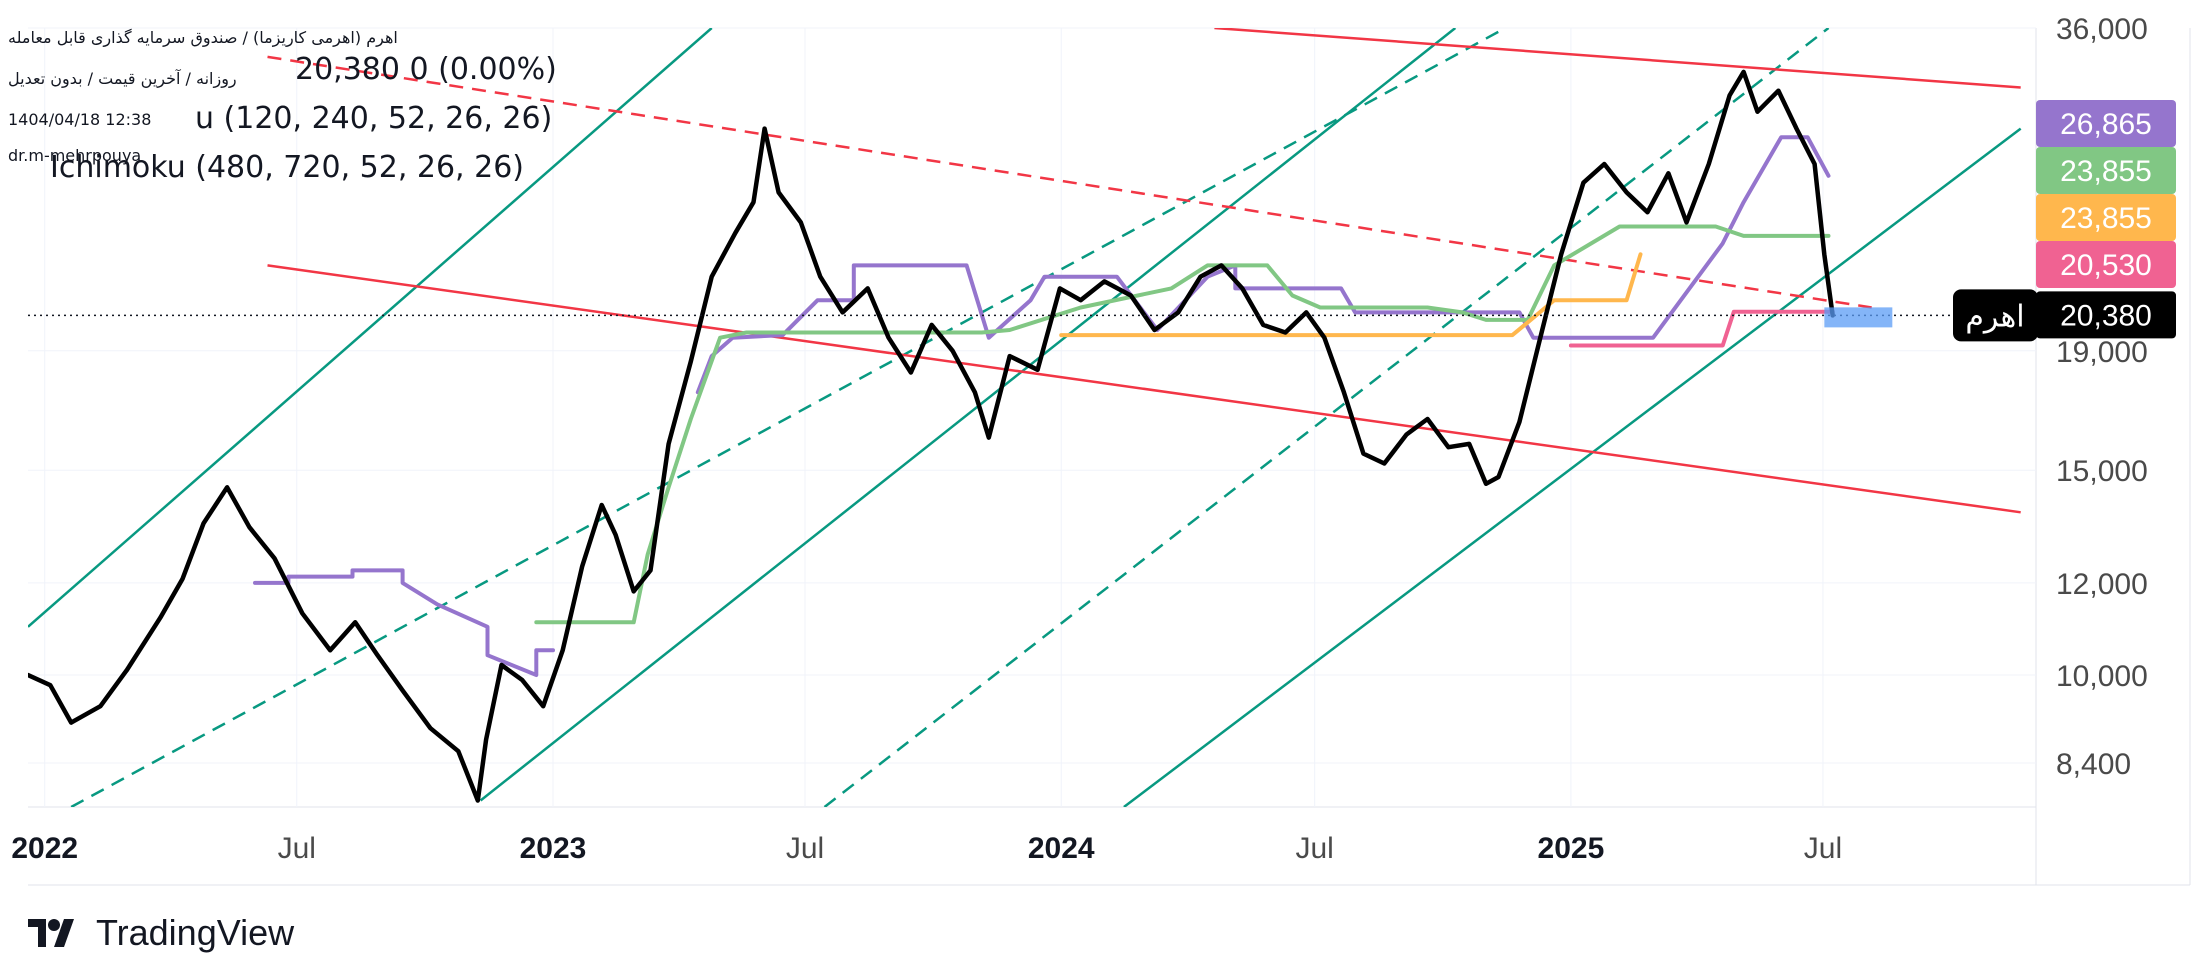 Image resolution: width=2204 pixels, height=979 pixels. Describe the element at coordinates (195, 932) in the screenshot. I see `tradingview-logo-text: TradingView` at that location.